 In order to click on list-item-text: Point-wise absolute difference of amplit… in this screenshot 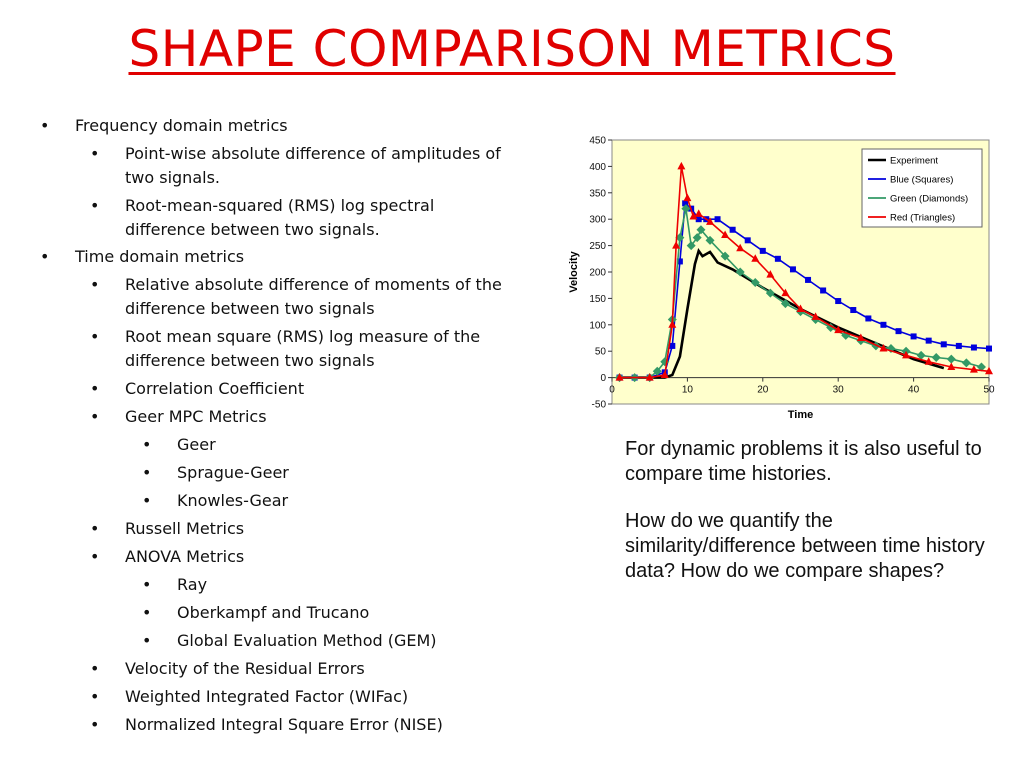, I will do `click(313, 153)`.